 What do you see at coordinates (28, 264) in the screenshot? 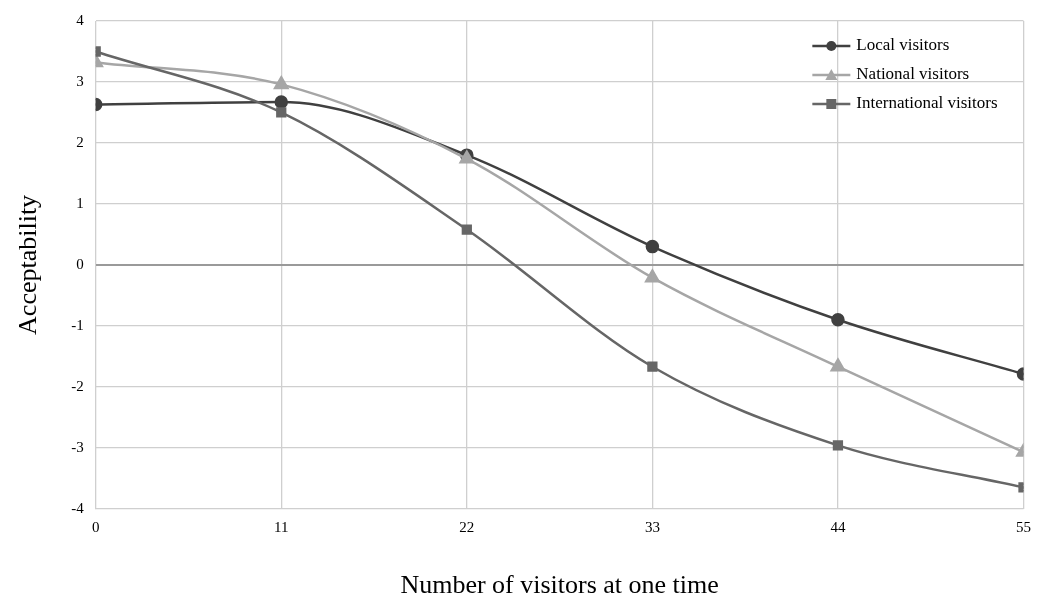
I see `y-axis-title: Acceptability` at bounding box center [28, 264].